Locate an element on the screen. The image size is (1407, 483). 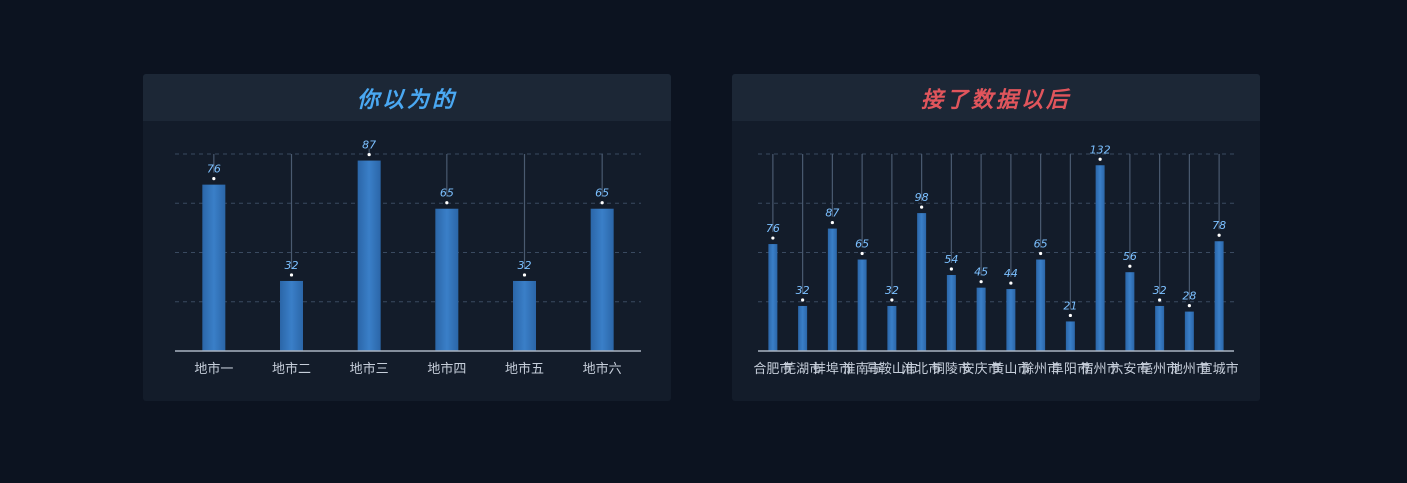
x-tick-label: 铜陵市 is located at coordinates (951, 369).